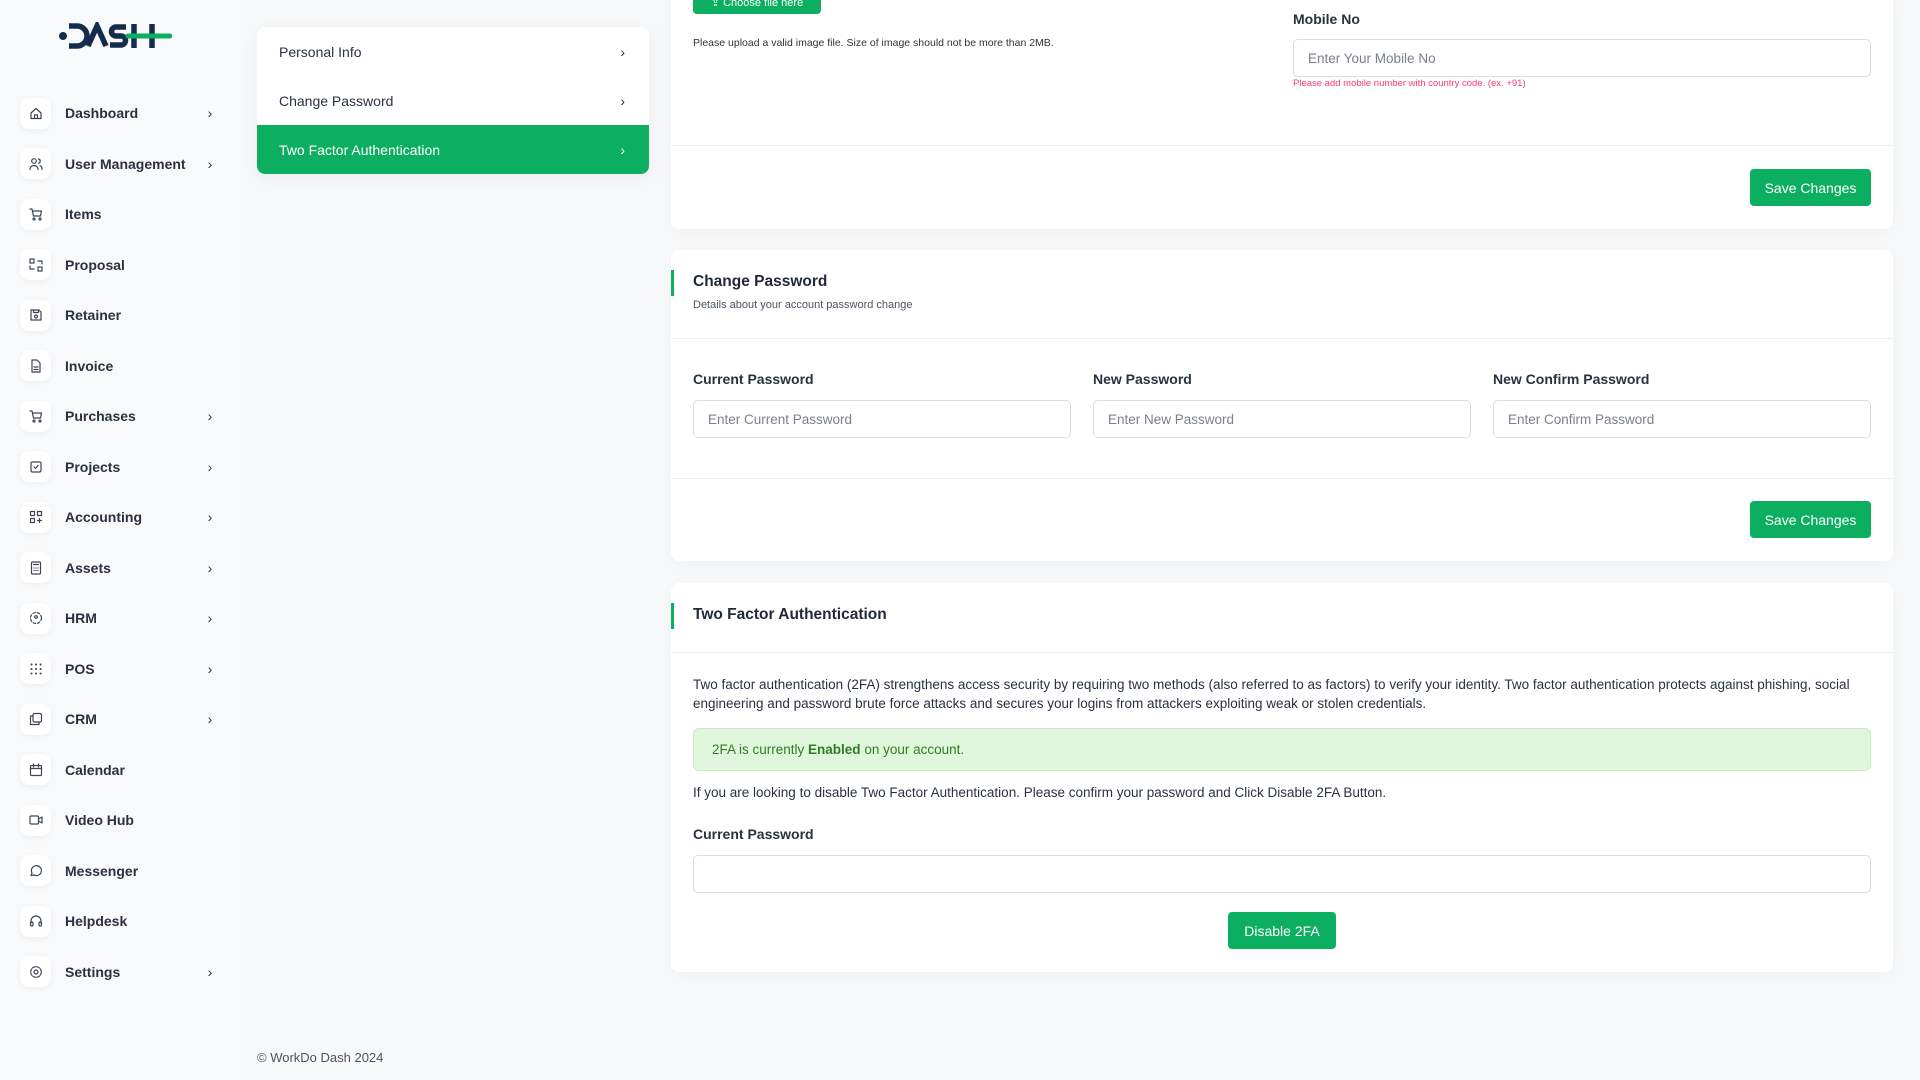  I want to click on submenu-item-label: Change Password, so click(336, 100).